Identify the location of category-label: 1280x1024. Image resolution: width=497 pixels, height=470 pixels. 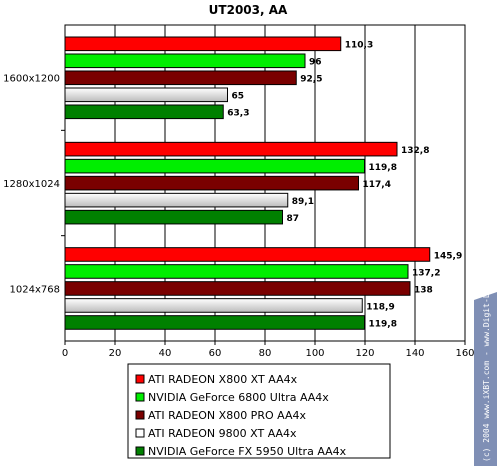
(31, 184).